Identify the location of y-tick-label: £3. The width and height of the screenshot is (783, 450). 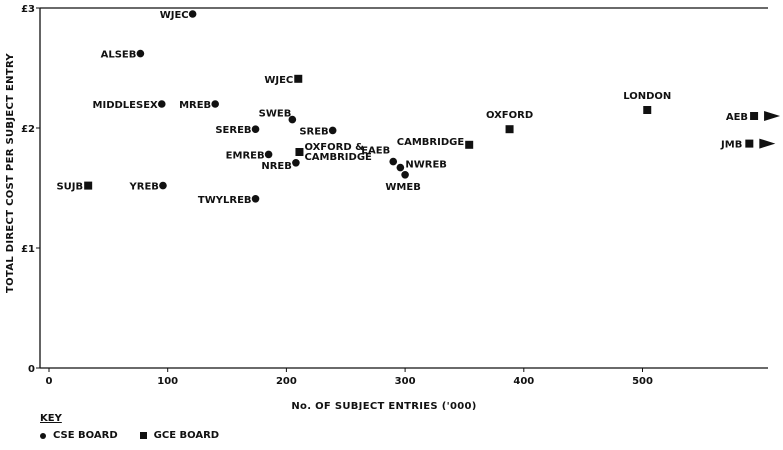
(28, 9).